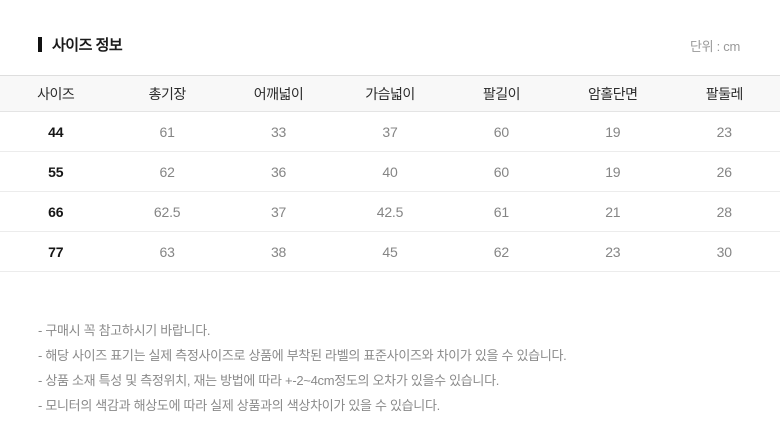 This screenshot has height=445, width=780. I want to click on value-cell: 21, so click(613, 211).